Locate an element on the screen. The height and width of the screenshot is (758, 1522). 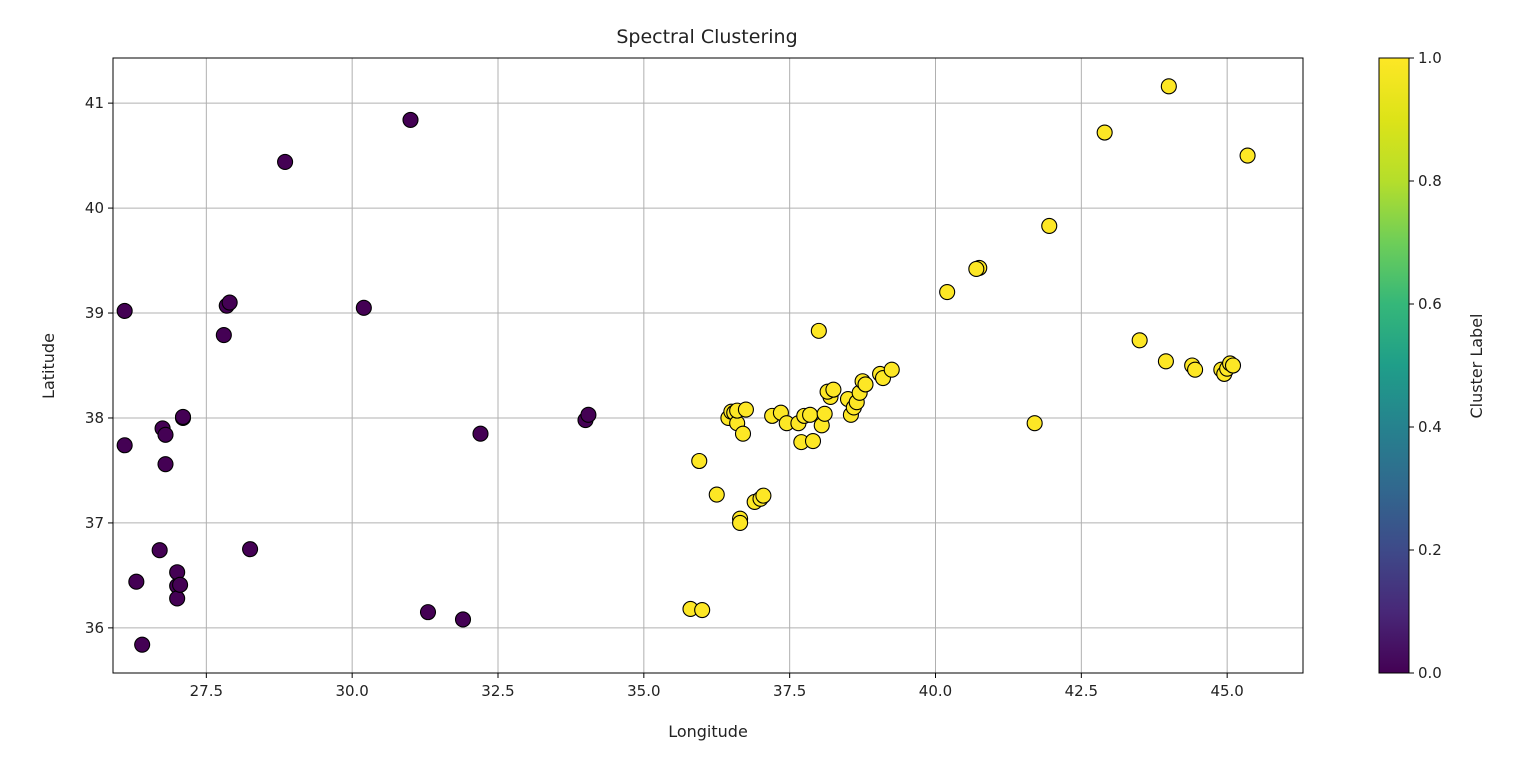
colorbar is located at coordinates (1394, 365).